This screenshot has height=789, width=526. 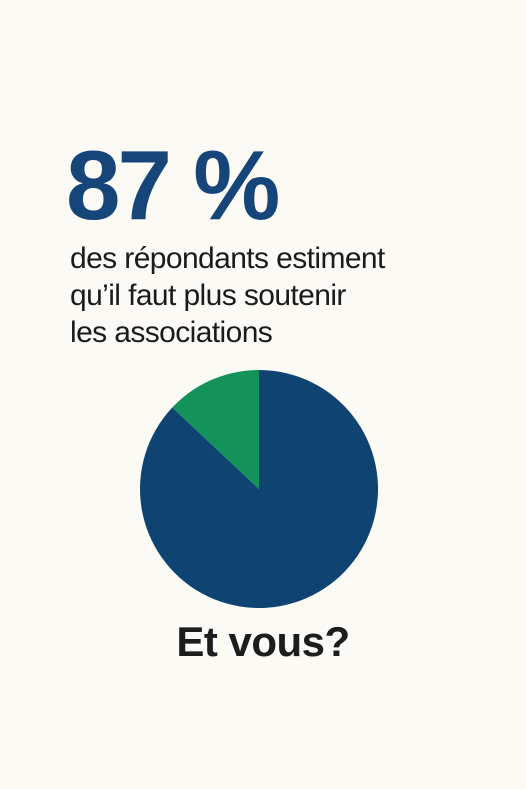 I want to click on headline-percentage: 87 %, so click(x=173, y=185).